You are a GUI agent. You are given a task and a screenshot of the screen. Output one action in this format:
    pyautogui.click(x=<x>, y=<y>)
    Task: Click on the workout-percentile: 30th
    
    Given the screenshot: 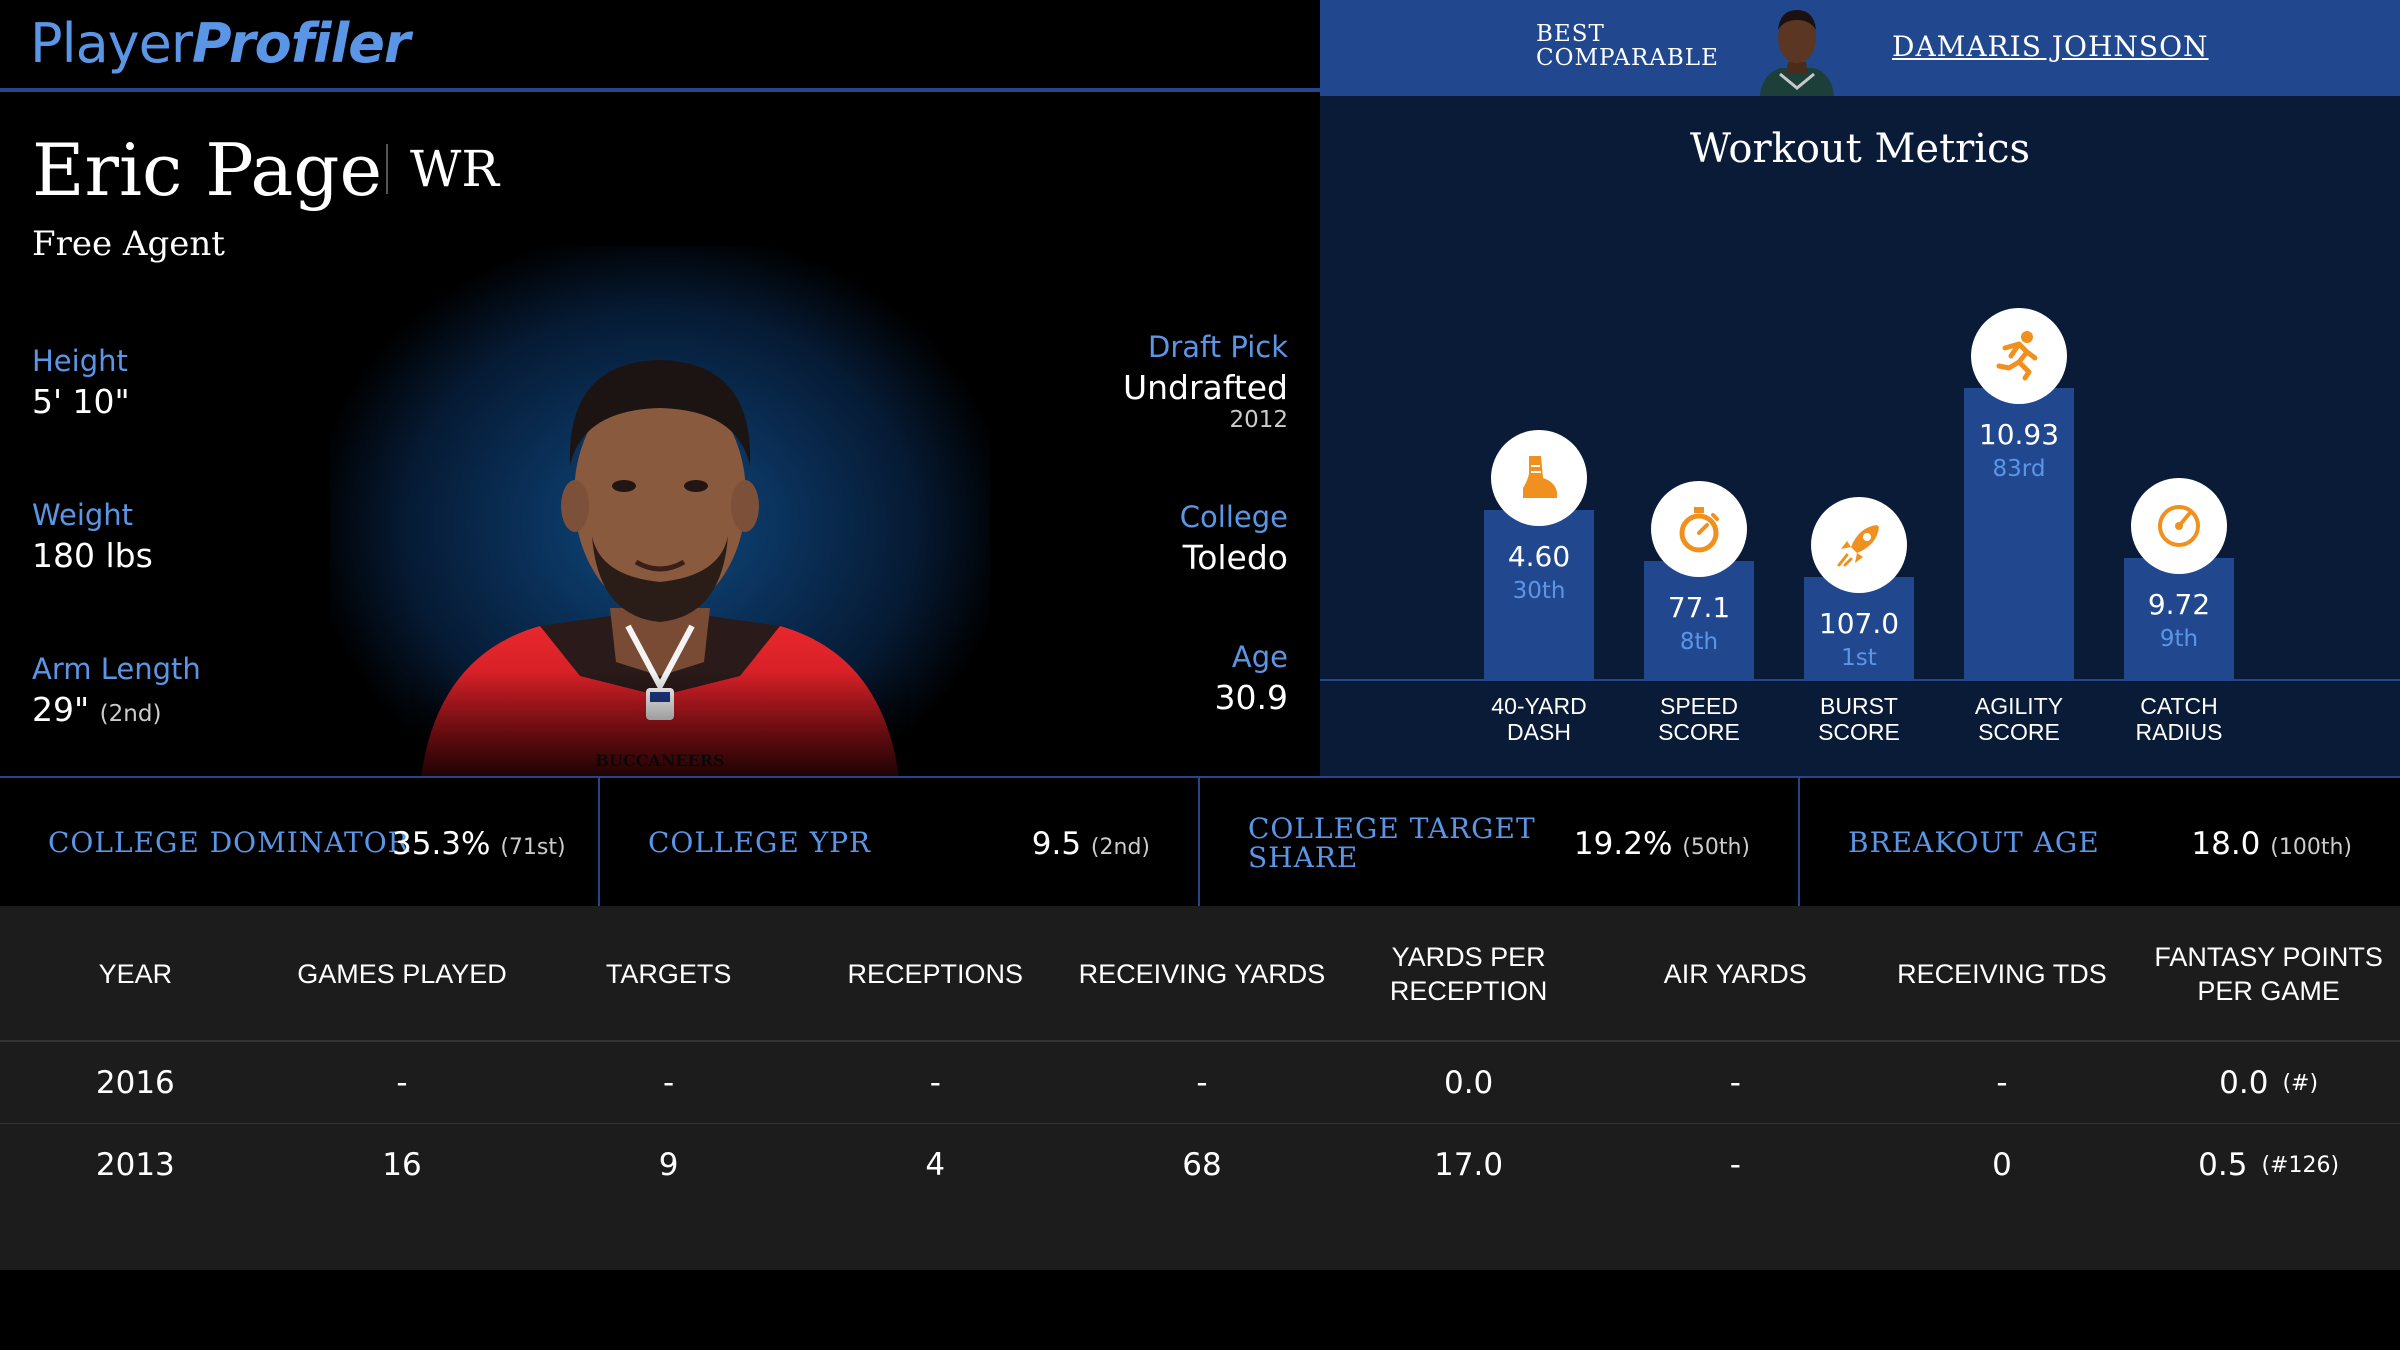 What is the action you would take?
    pyautogui.click(x=1539, y=591)
    